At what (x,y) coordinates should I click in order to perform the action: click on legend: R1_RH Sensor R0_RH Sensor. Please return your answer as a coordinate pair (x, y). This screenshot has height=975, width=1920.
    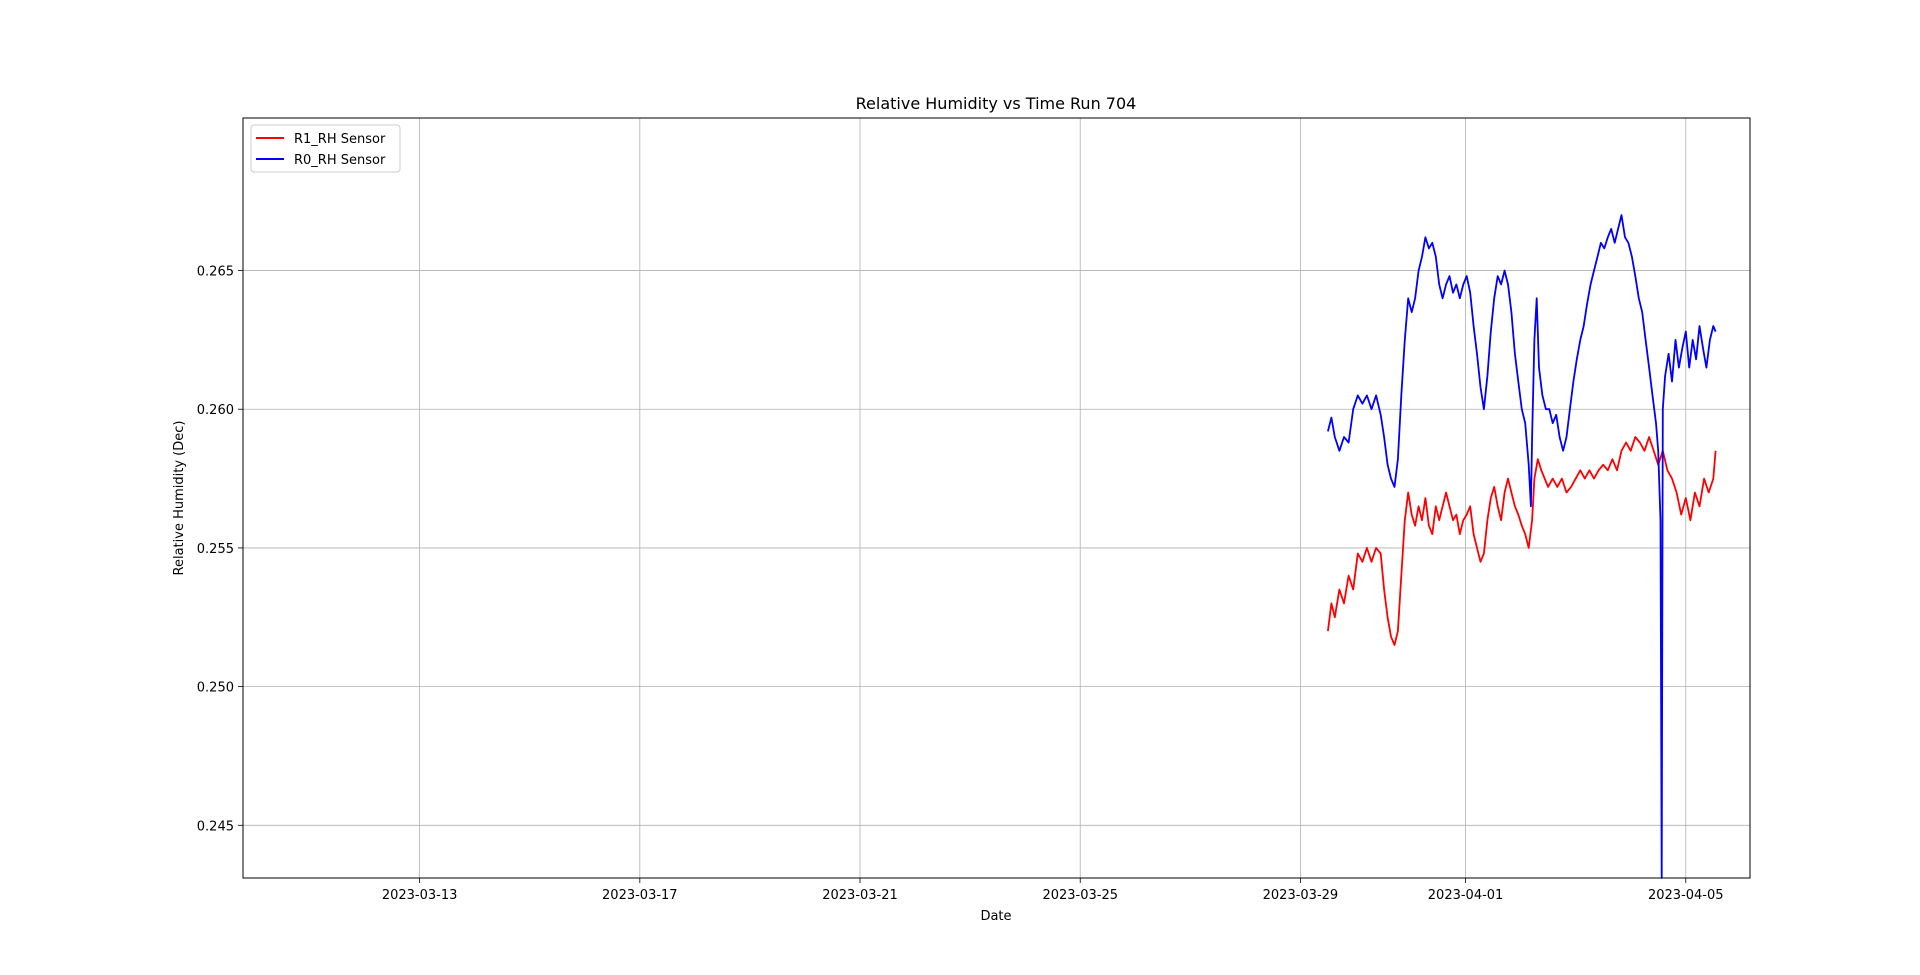
    Looking at the image, I should click on (325, 148).